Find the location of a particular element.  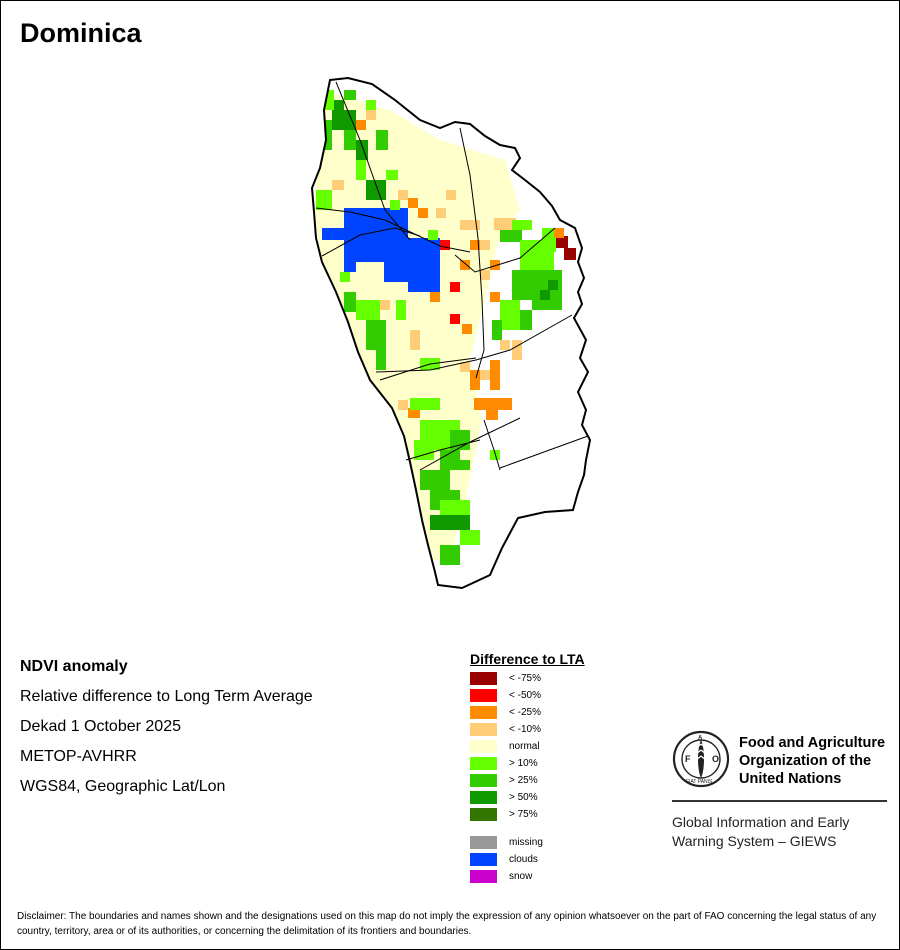

period-label: Dekad 1 October 2025 is located at coordinates (100, 726).